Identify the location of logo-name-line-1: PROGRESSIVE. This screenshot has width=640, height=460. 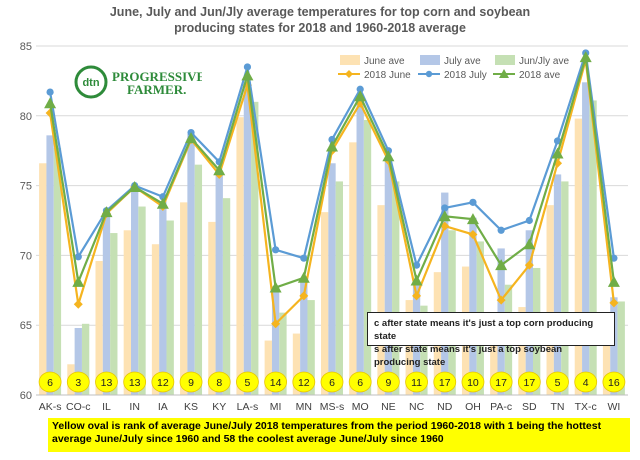
(157, 76).